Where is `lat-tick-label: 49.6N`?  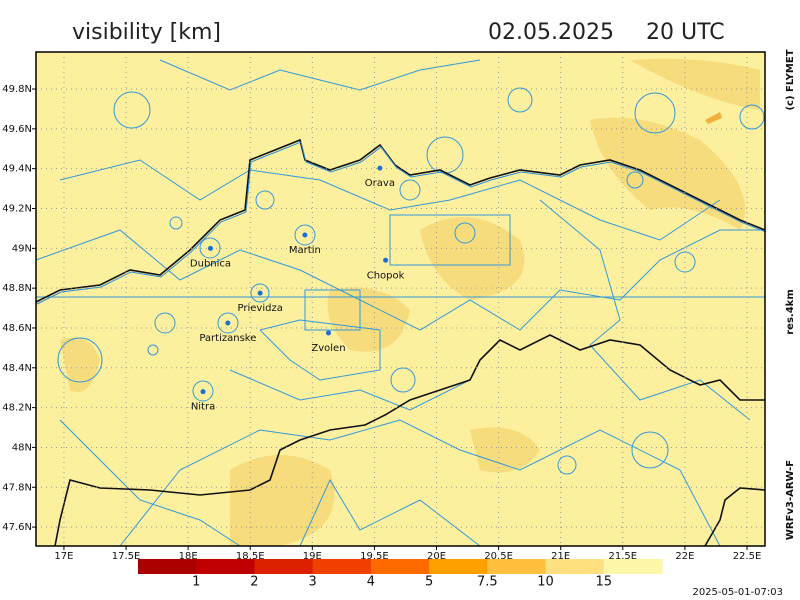 lat-tick-label: 49.6N is located at coordinates (17, 129).